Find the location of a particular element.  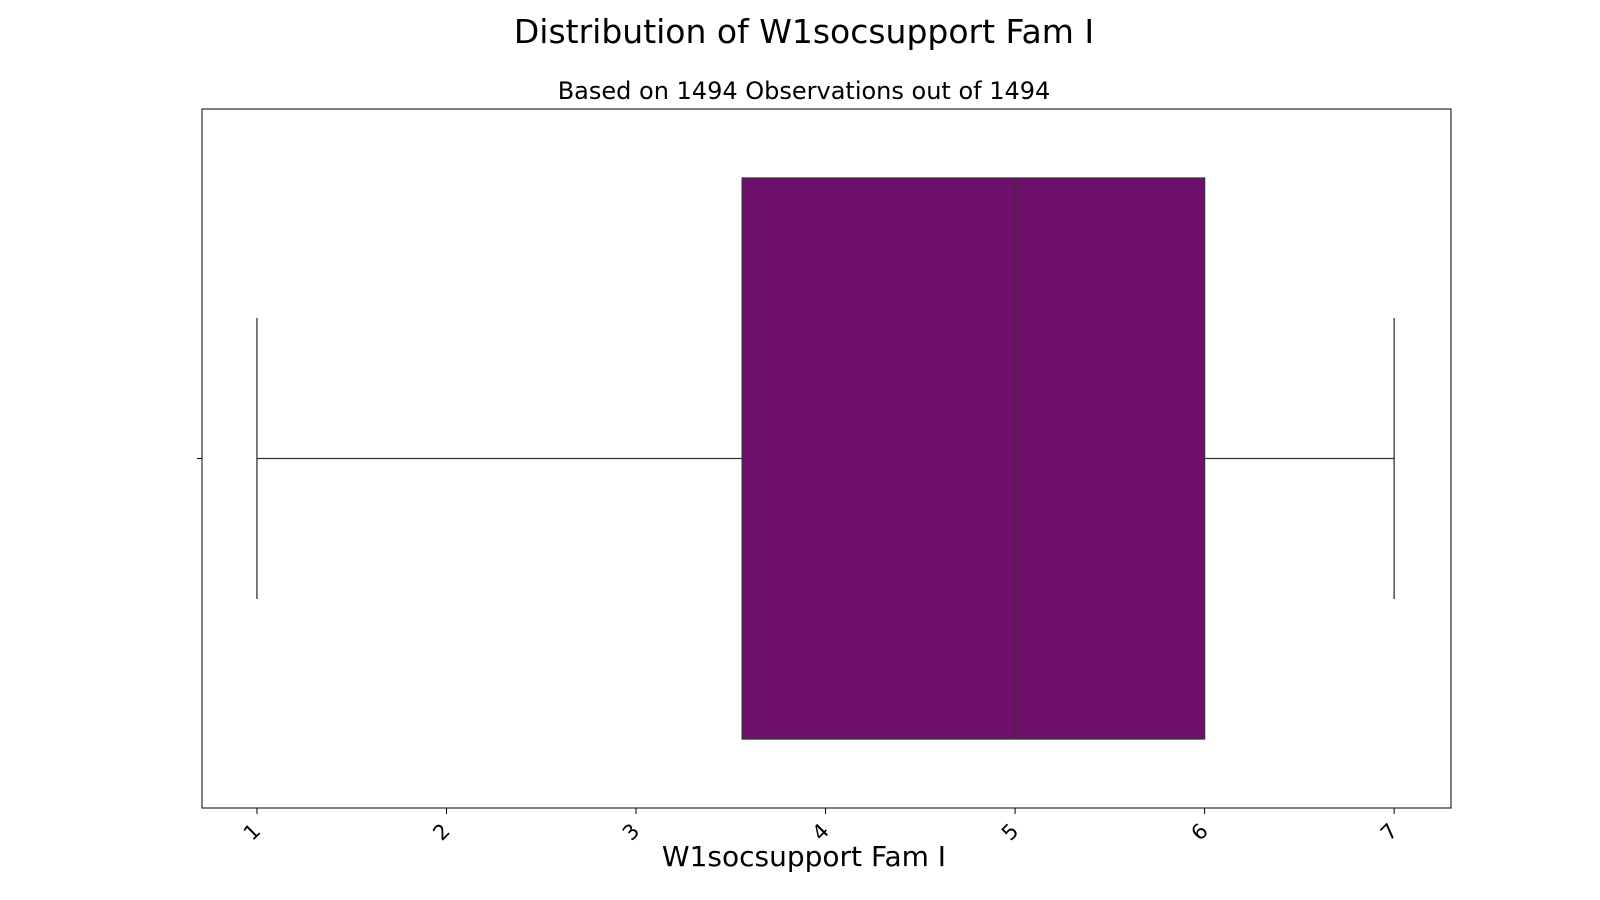

x-tick-label: 6 is located at coordinates (1199, 832).